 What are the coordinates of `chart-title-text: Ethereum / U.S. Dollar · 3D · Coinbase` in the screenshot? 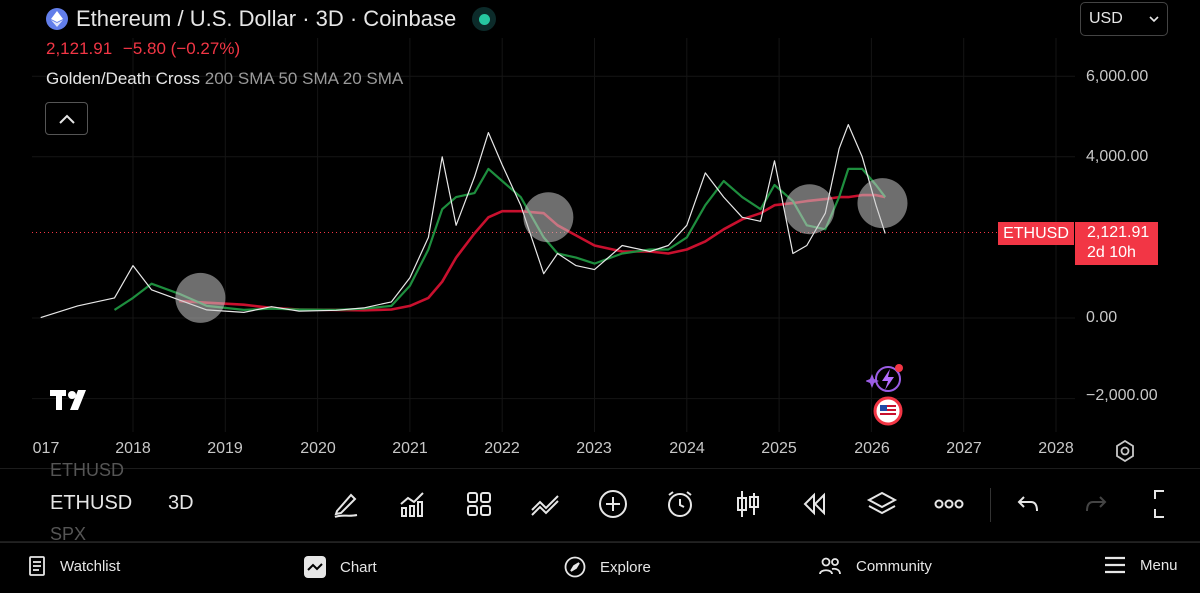 It's located at (266, 18).